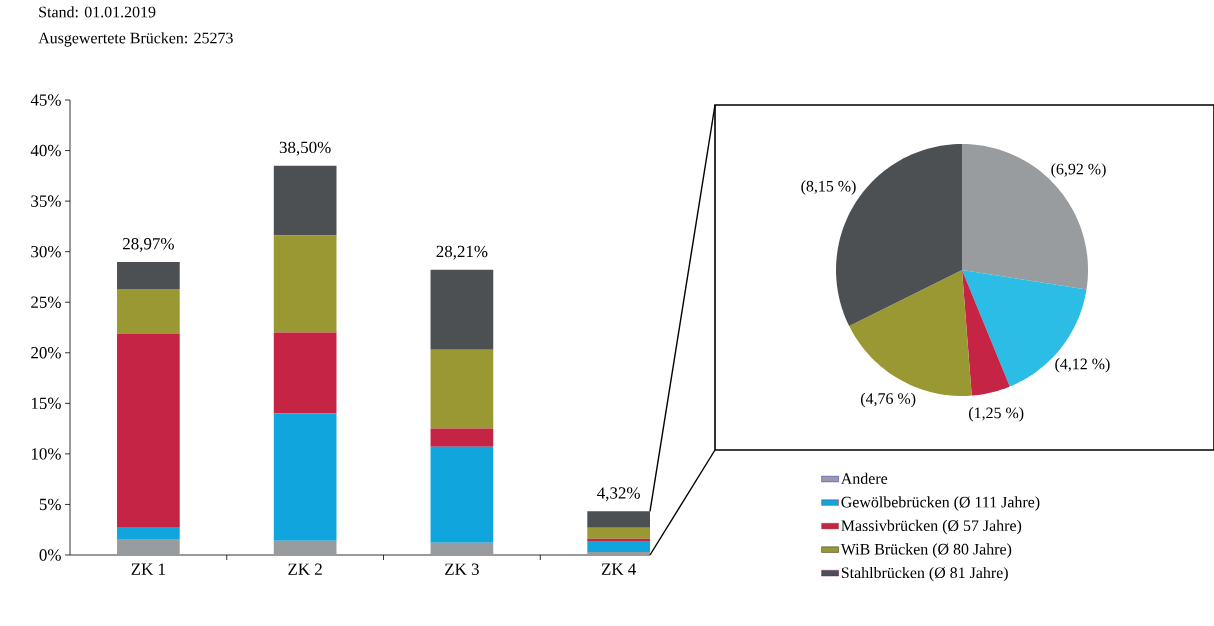 The image size is (1214, 626). I want to click on data-label: (8,15 %), so click(828, 187).